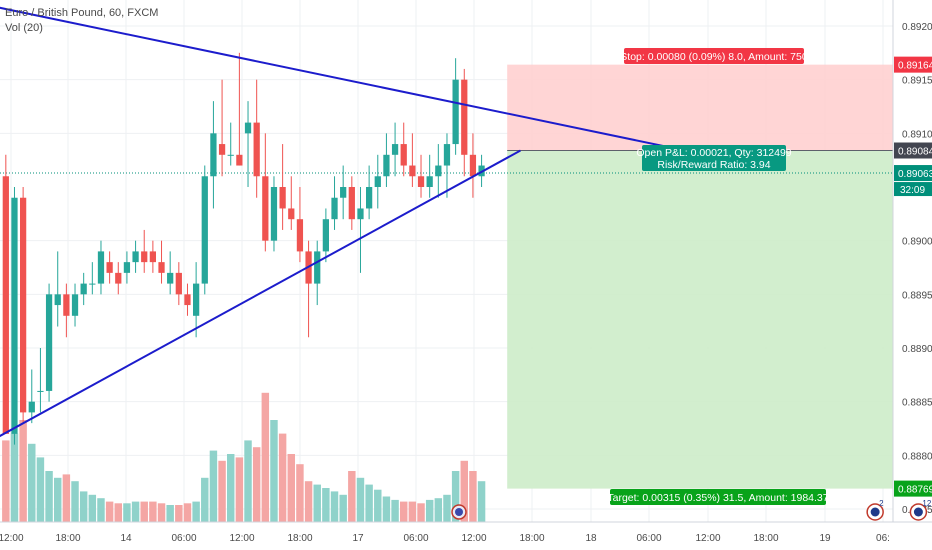 The image size is (932, 550). What do you see at coordinates (915, 66) in the screenshot?
I see `price-tag-stop: 0.89164` at bounding box center [915, 66].